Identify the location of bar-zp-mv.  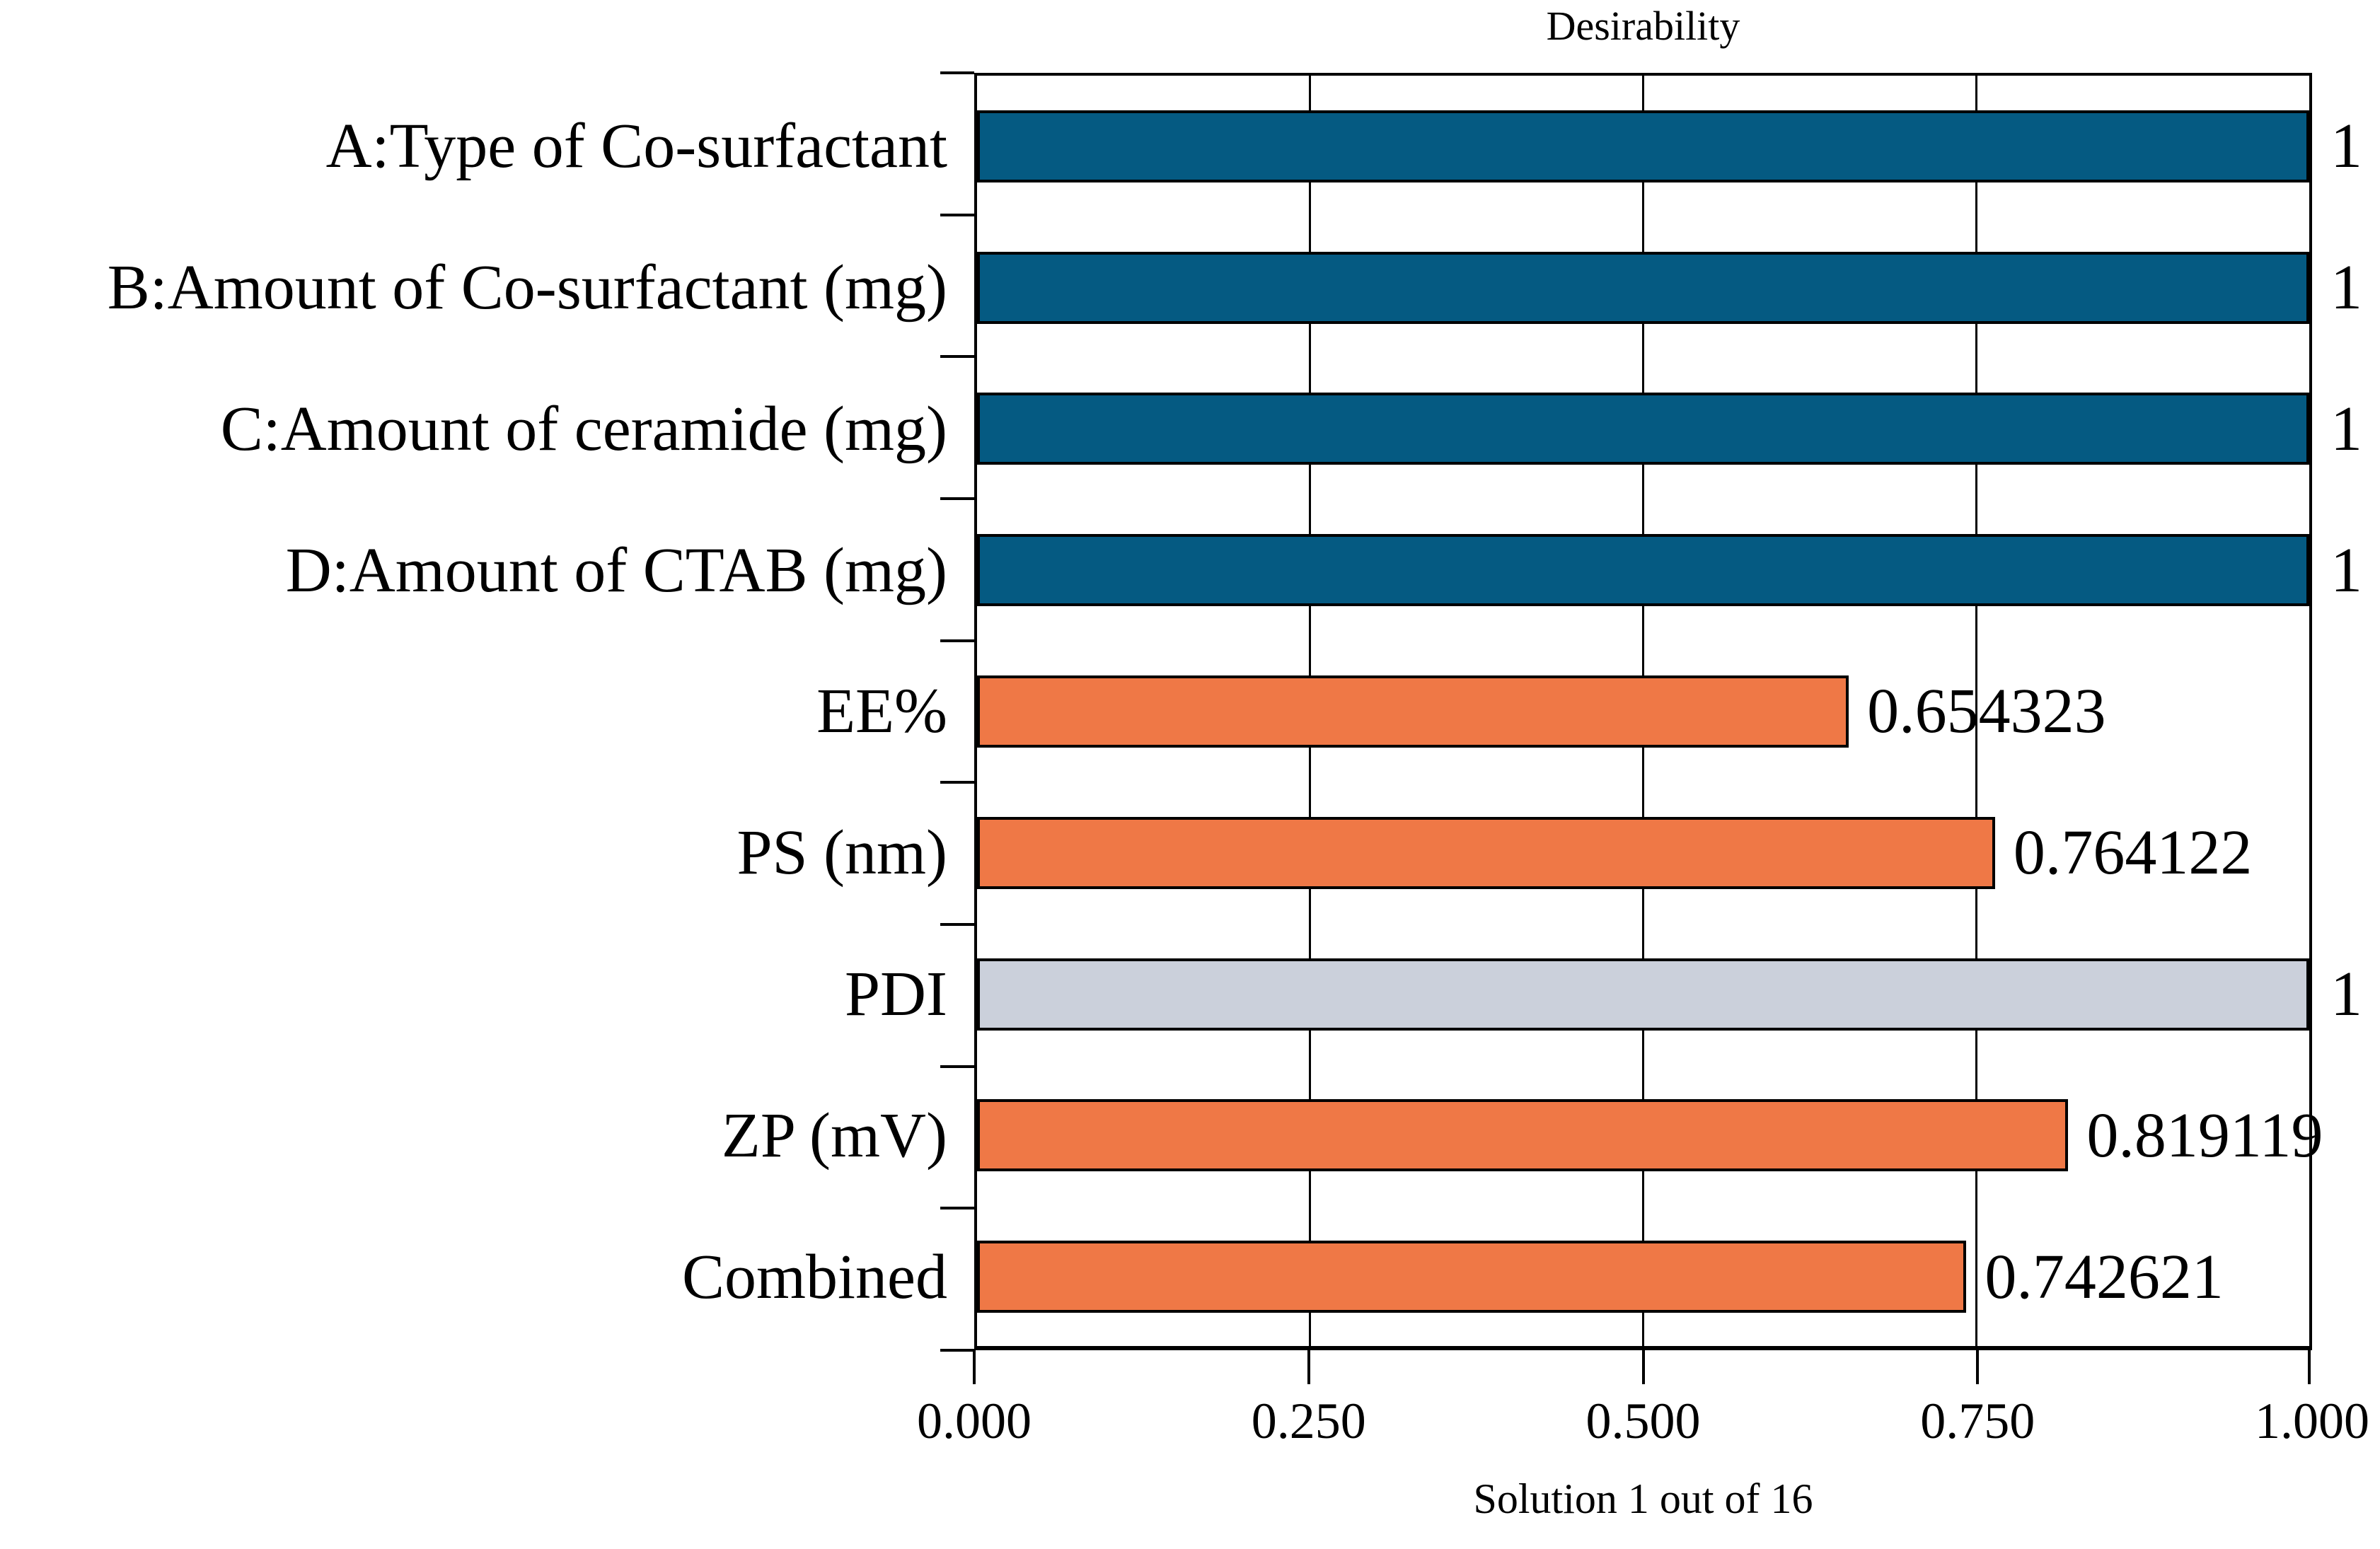
(1523, 1136).